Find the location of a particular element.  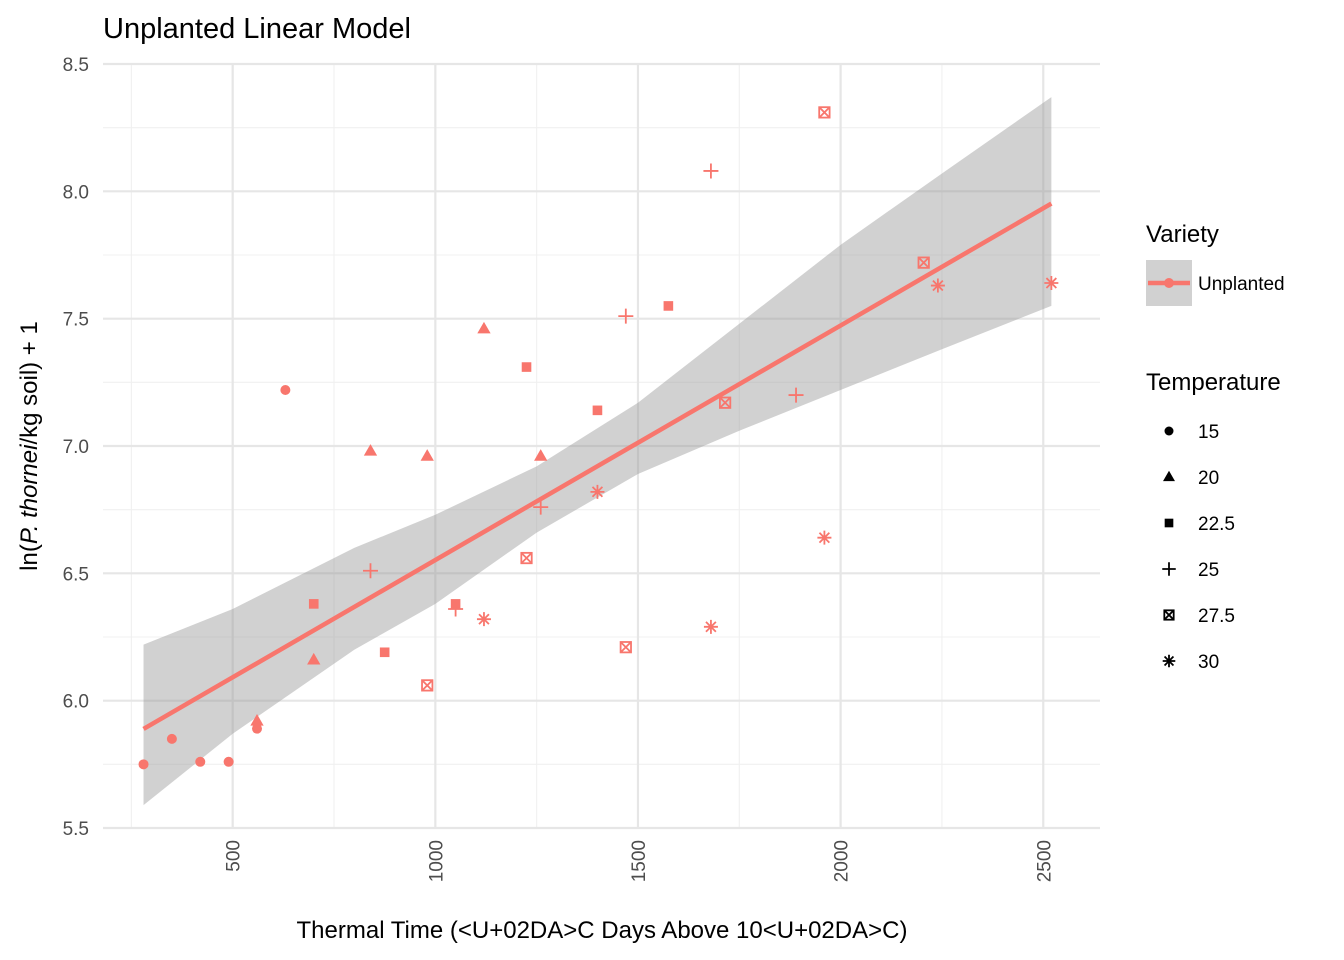

legend-variety-title: Variety is located at coordinates (1182, 234).